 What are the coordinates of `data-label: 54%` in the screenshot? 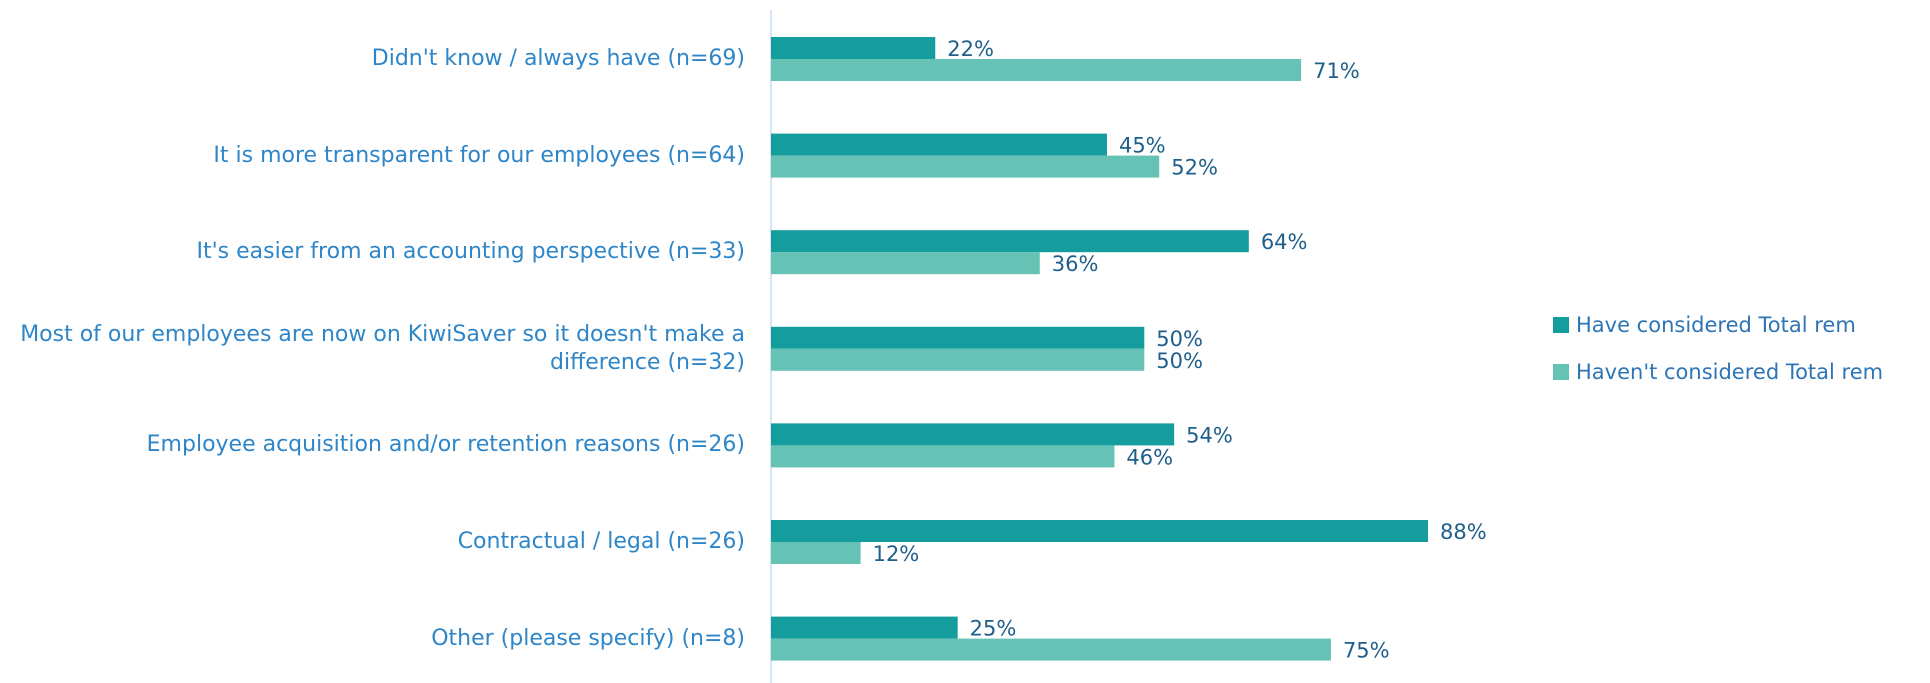 It's located at (1209, 435).